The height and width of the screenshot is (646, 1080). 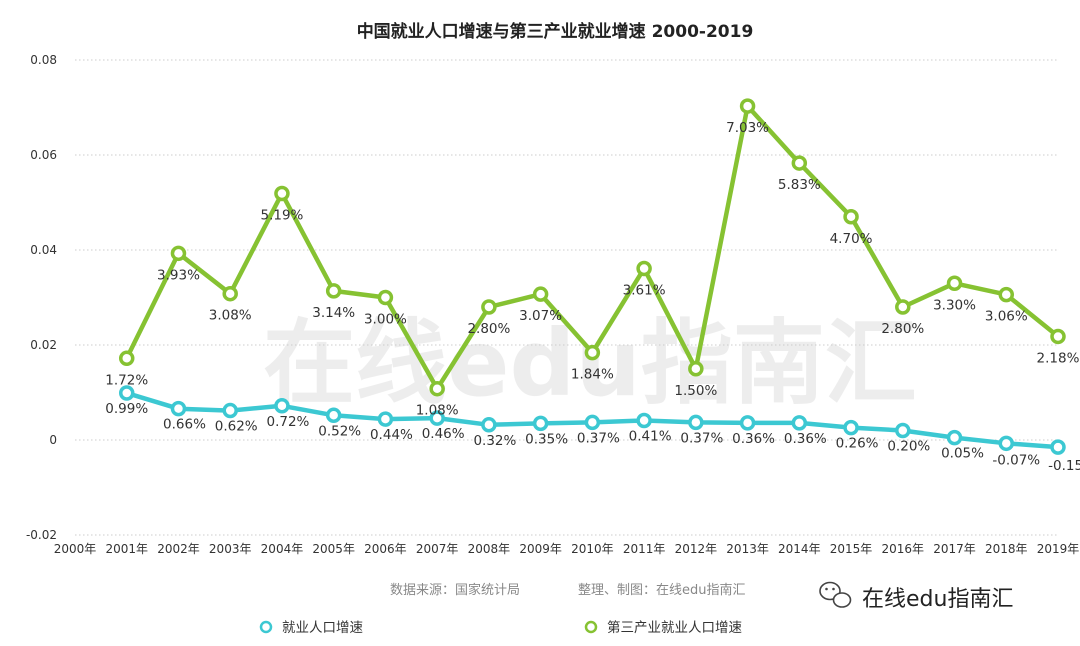 What do you see at coordinates (555, 31) in the screenshot?
I see `chart-title: 中国就业人口增速与第三产业就业增速 2000-2019` at bounding box center [555, 31].